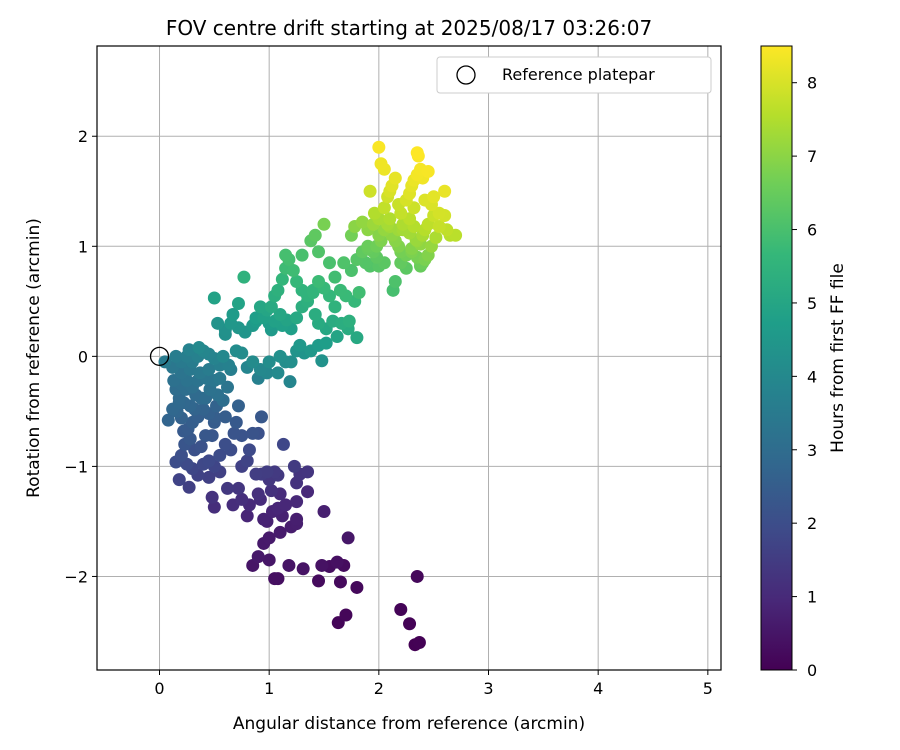 Image resolution: width=900 pixels, height=750 pixels. What do you see at coordinates (379, 688) in the screenshot?
I see `x-tick-label: 2` at bounding box center [379, 688].